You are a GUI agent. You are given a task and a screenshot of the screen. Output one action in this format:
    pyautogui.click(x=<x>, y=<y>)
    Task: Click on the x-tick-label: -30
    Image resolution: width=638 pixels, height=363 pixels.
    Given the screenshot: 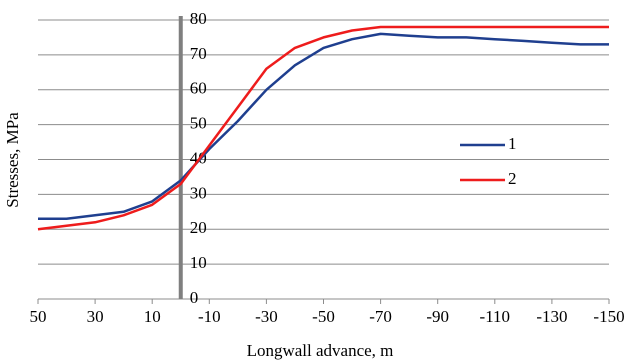 What is the action you would take?
    pyautogui.click(x=266, y=316)
    